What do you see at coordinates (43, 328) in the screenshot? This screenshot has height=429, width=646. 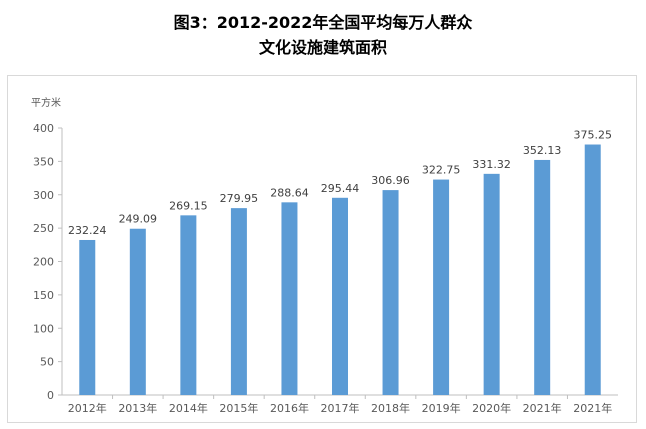 I see `y-tick-label: 100` at bounding box center [43, 328].